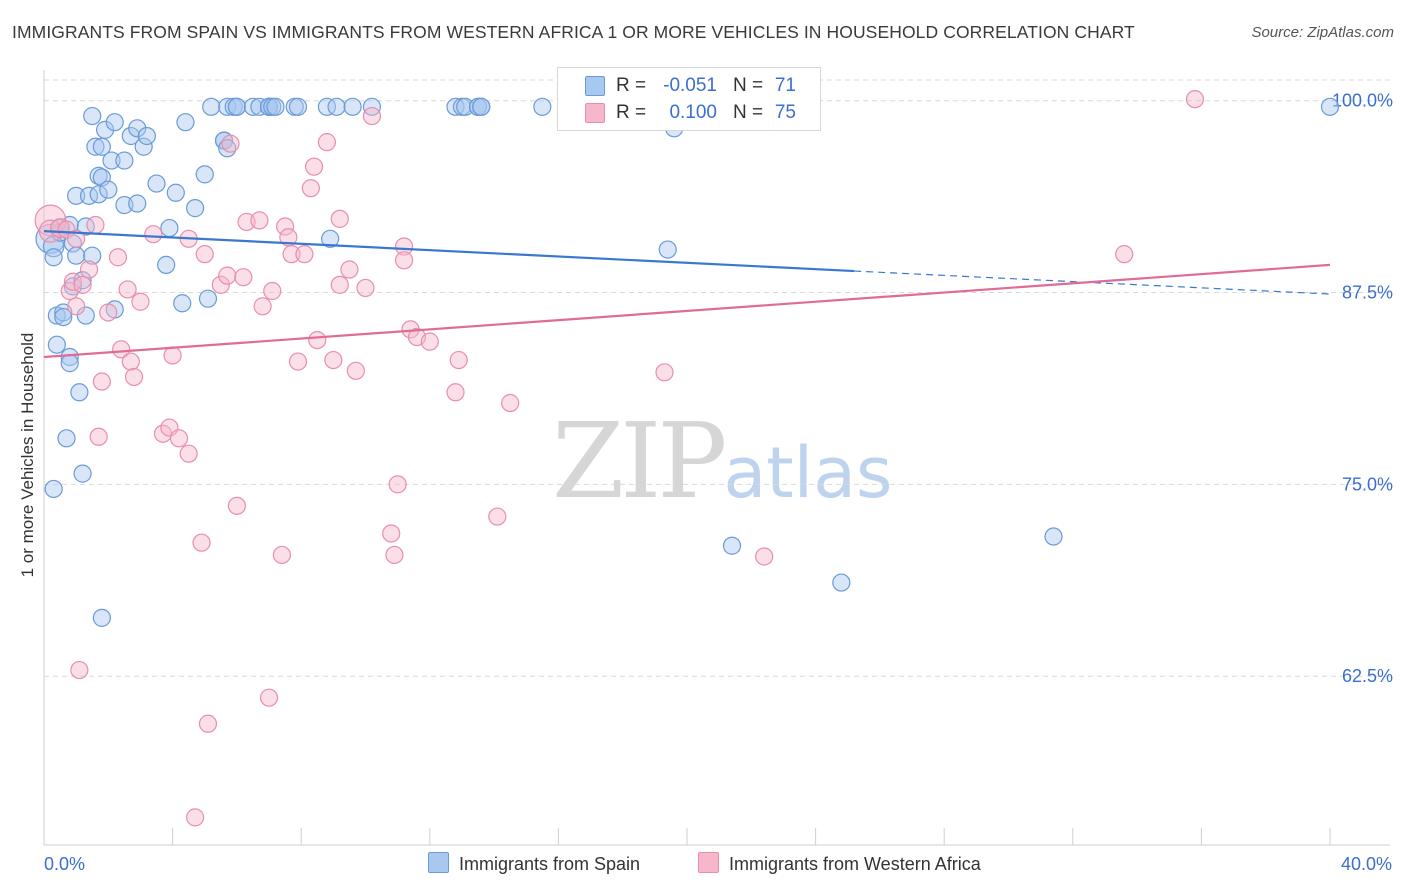 This screenshot has height=892, width=1406. I want to click on legend-swatch-wafrica, so click(708, 862).